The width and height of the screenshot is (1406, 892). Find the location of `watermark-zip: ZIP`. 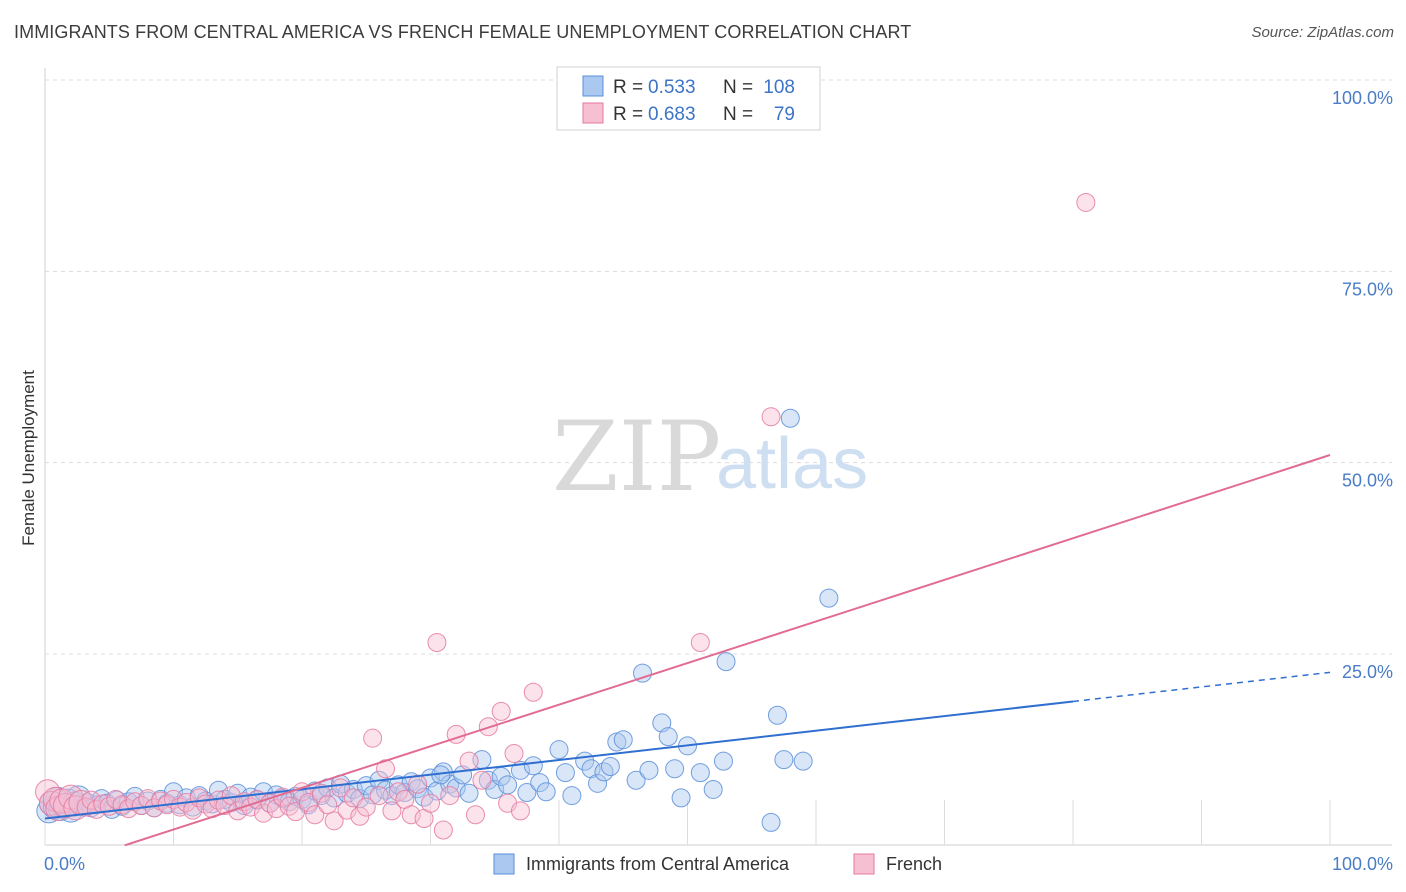

watermark-zip: ZIP is located at coordinates (636, 457).